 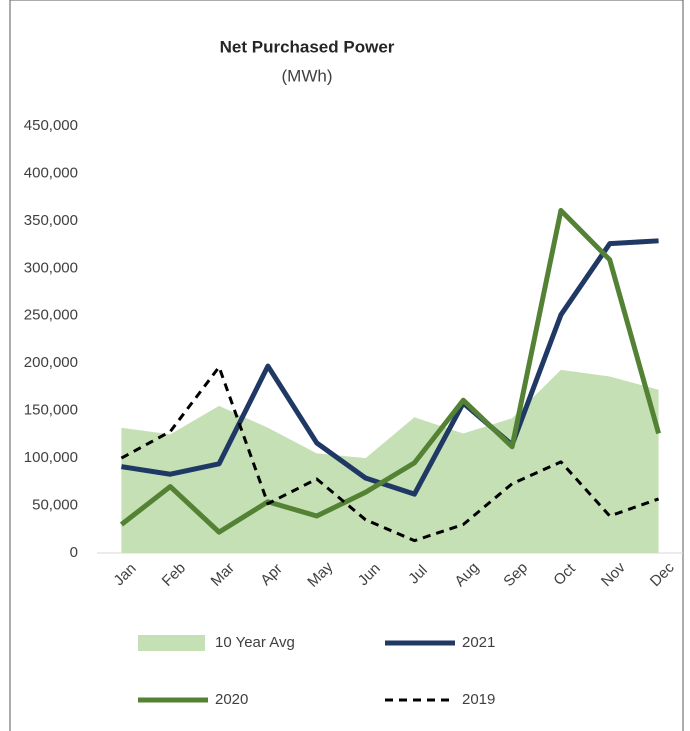 I want to click on x-tick-label: Jan, so click(x=124, y=574).